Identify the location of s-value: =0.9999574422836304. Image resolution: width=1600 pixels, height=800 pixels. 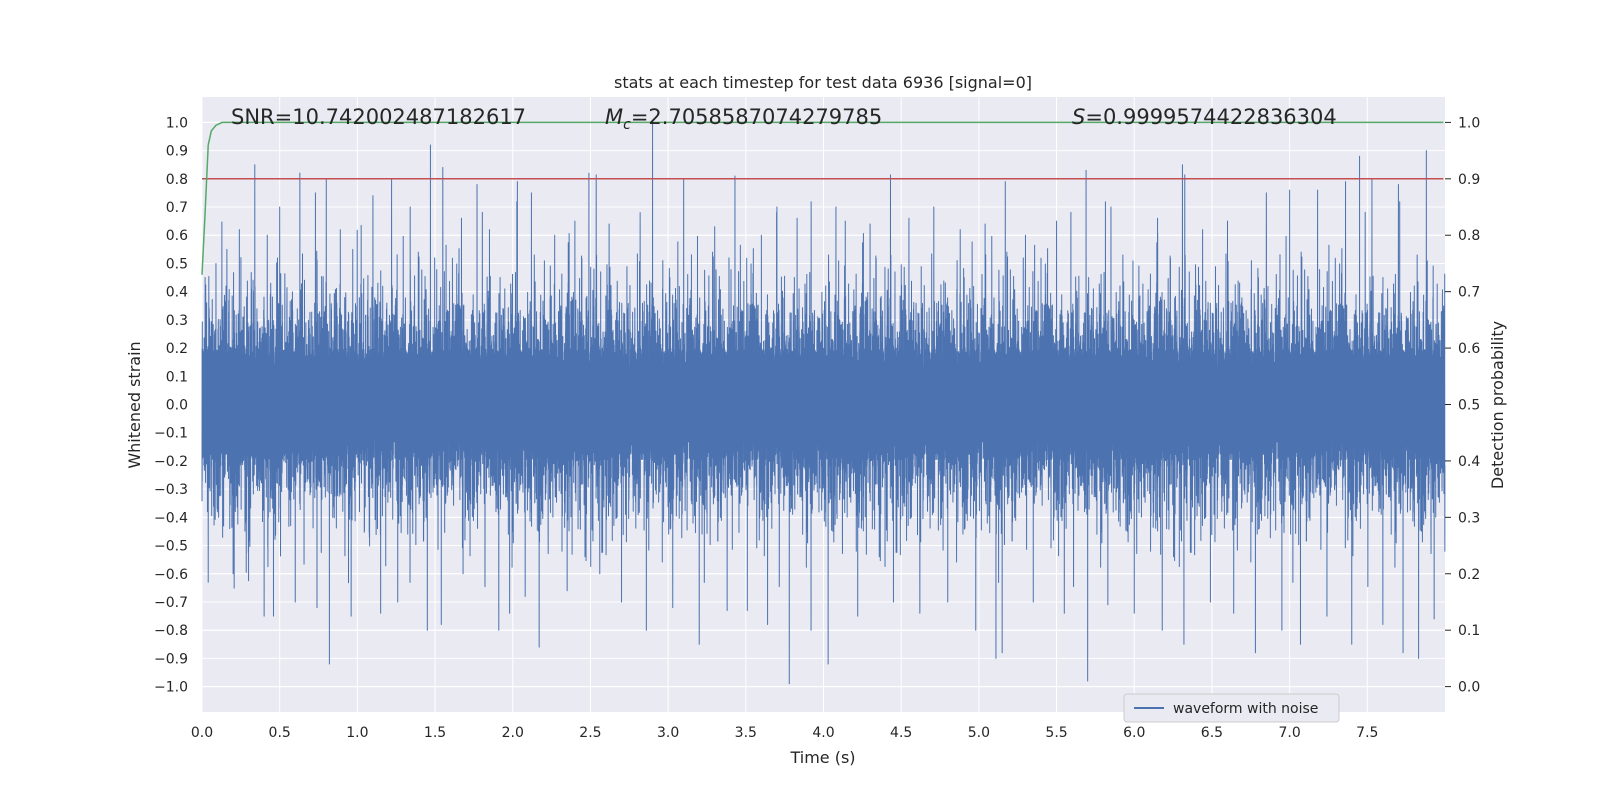
(1210, 117).